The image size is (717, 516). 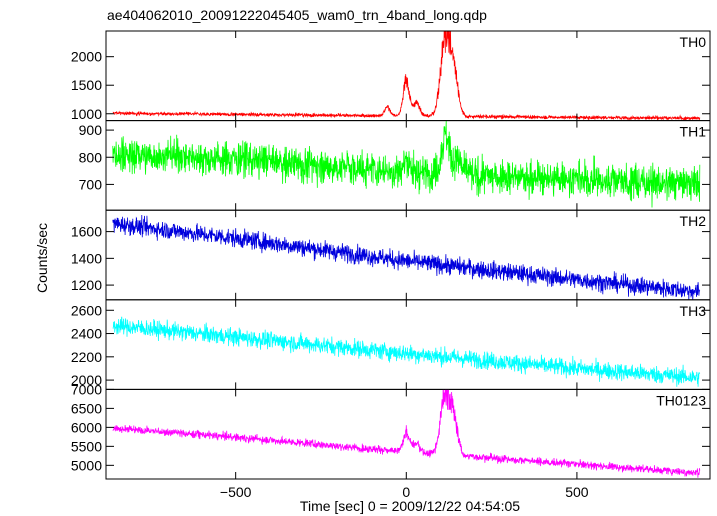 I want to click on y-tick-label: 6000, so click(x=86, y=427).